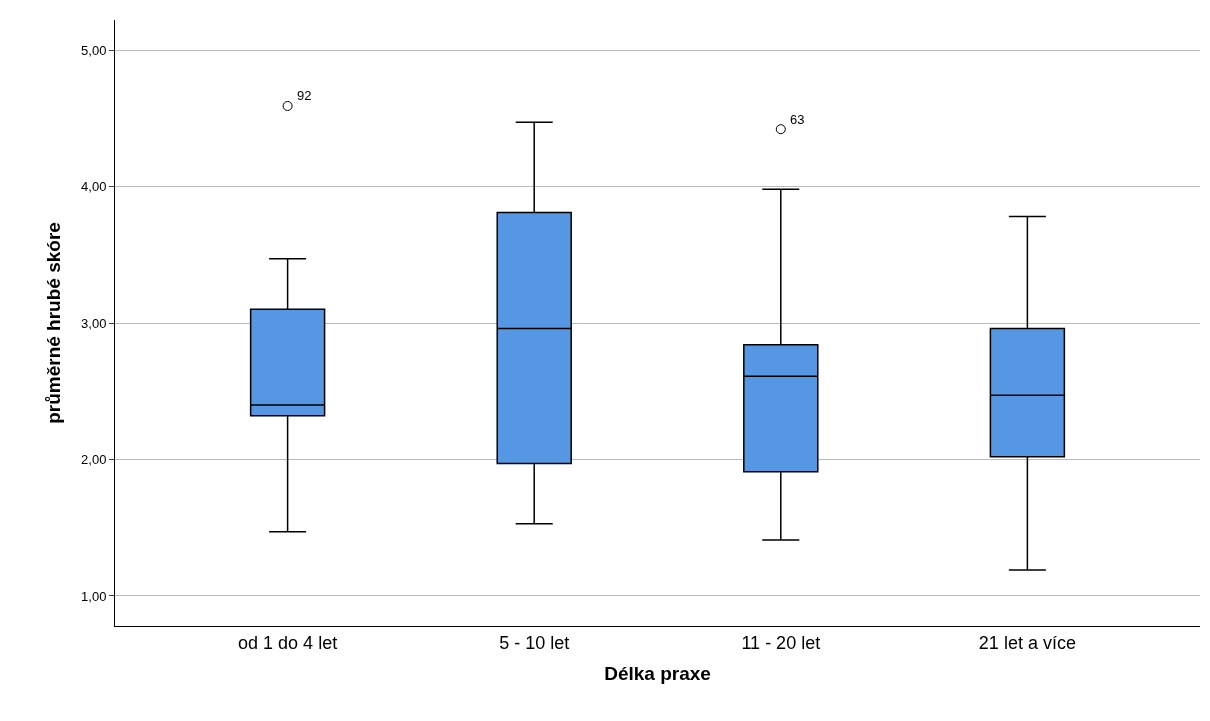  I want to click on y-tick-label: 1,00, so click(94, 596).